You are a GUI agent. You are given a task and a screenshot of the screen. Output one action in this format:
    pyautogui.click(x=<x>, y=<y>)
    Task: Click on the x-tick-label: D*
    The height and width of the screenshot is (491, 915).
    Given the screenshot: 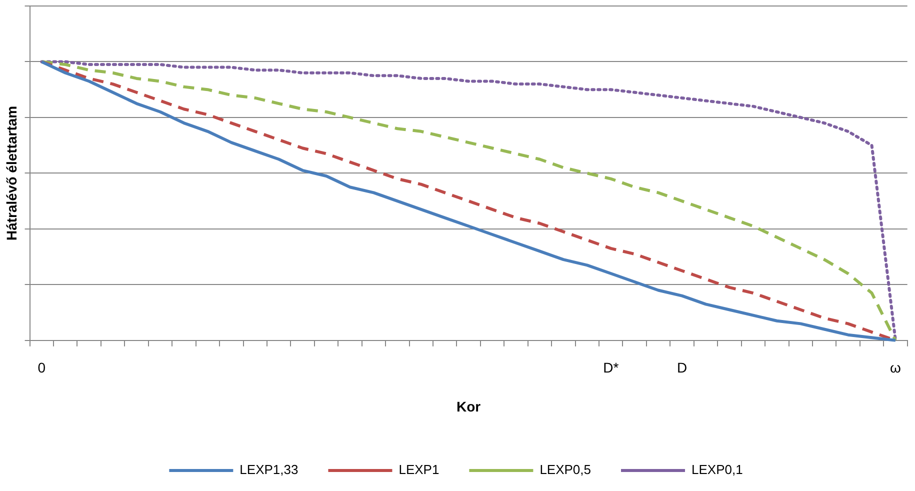 What is the action you would take?
    pyautogui.click(x=611, y=368)
    